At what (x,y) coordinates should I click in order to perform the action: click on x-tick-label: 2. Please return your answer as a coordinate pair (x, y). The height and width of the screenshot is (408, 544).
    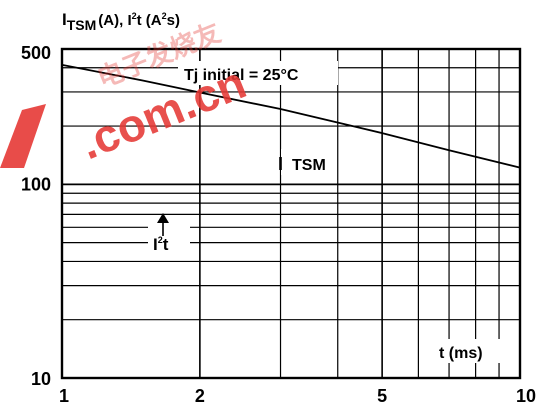
    Looking at the image, I should click on (200, 396).